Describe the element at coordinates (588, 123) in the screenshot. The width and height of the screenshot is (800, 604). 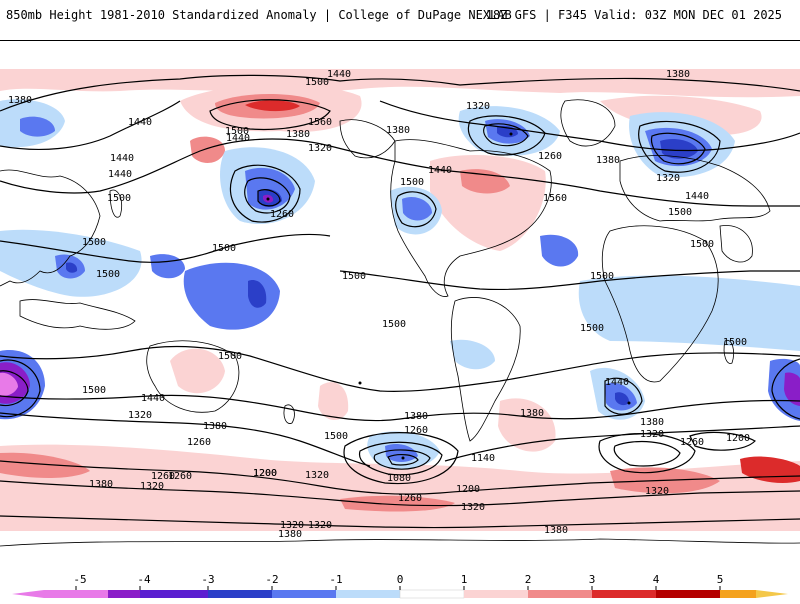
I see `coast-greenland` at that location.